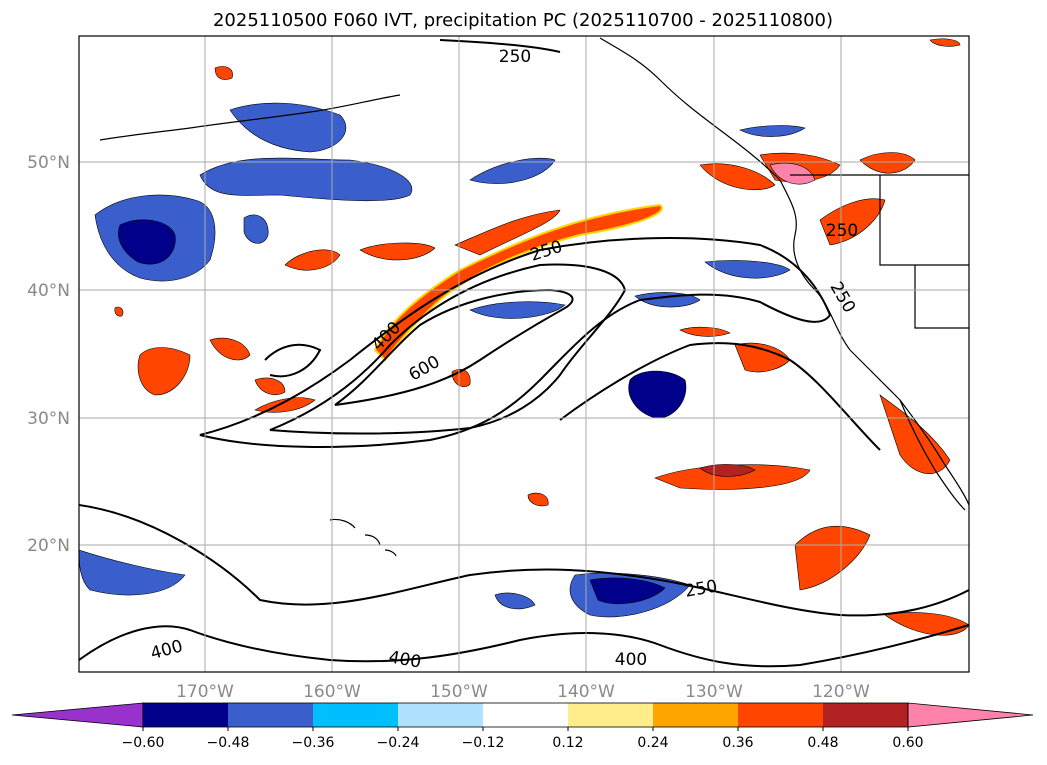 The height and width of the screenshot is (765, 1047). What do you see at coordinates (147, 242) in the screenshot?
I see `neg-field-western-gulf-core` at bounding box center [147, 242].